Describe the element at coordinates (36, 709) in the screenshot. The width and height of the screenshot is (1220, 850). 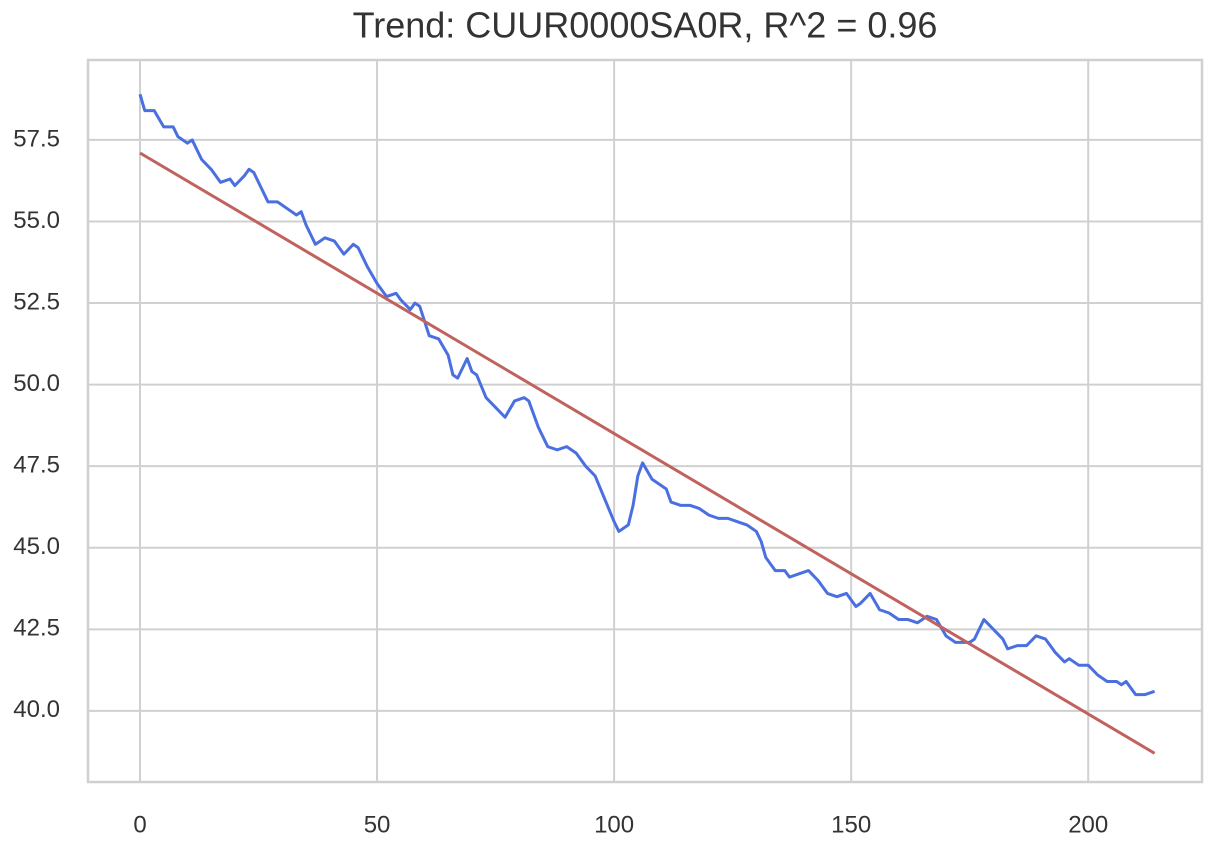
I see `y-tick-label: 40.0` at that location.